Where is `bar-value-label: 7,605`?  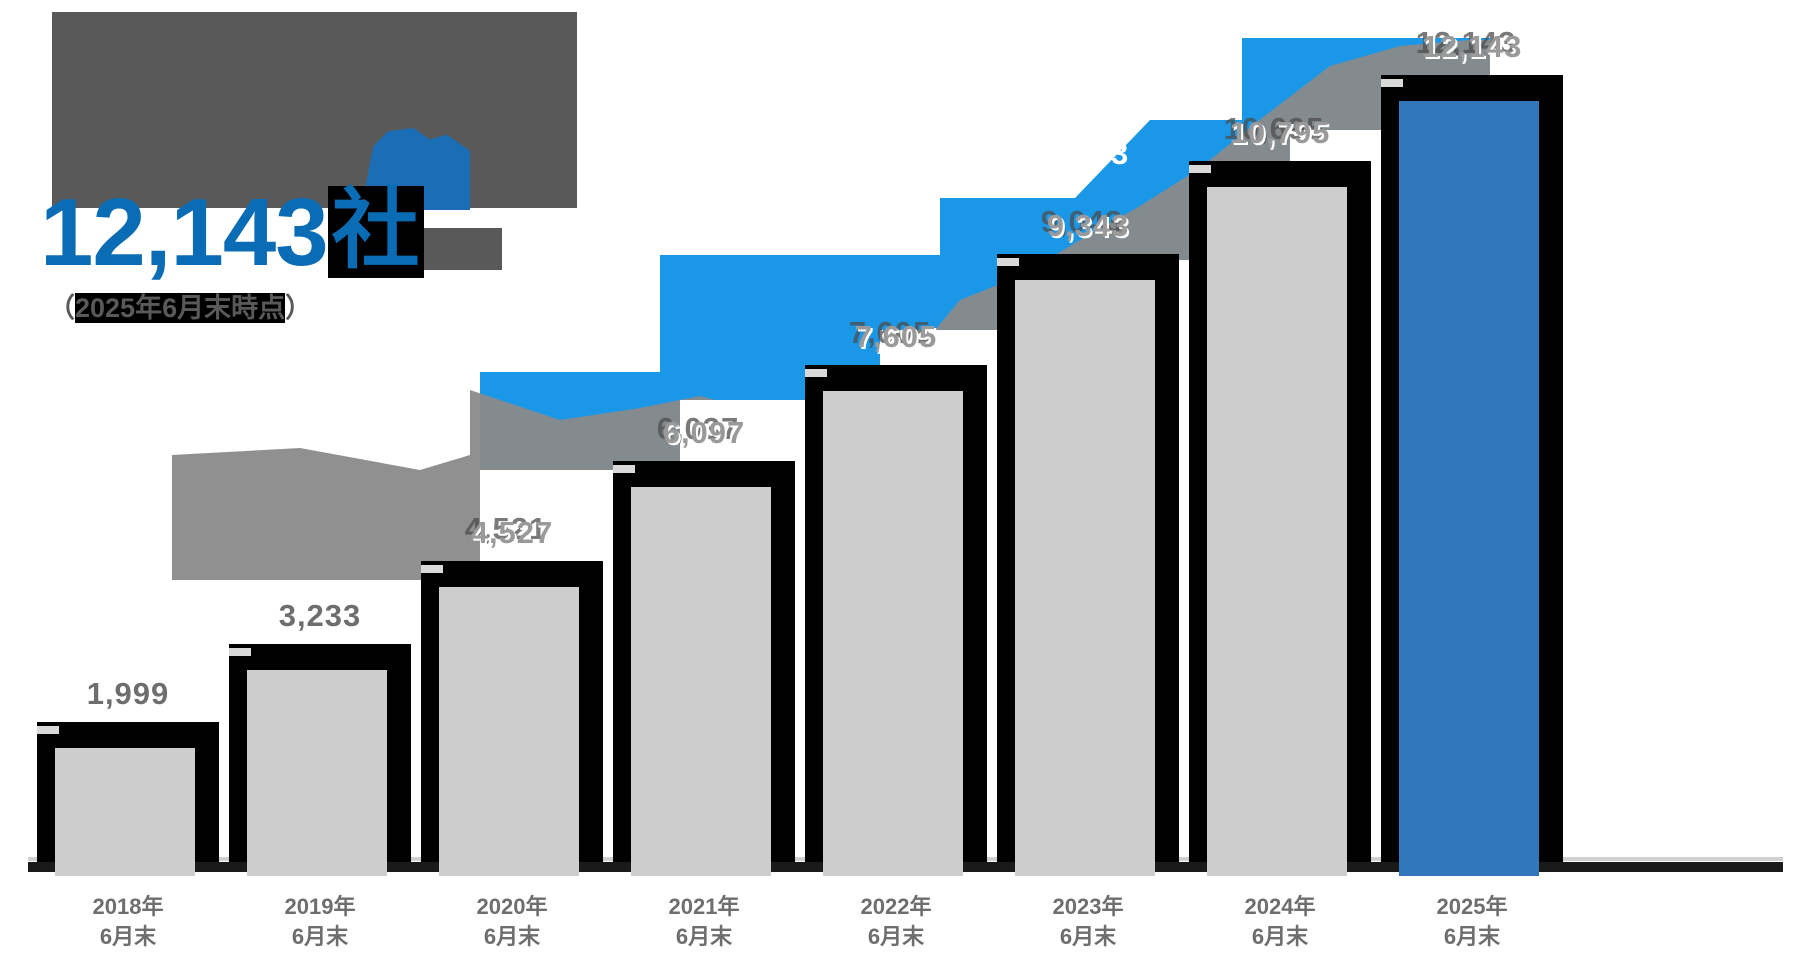
bar-value-label: 7,605 is located at coordinates (896, 336).